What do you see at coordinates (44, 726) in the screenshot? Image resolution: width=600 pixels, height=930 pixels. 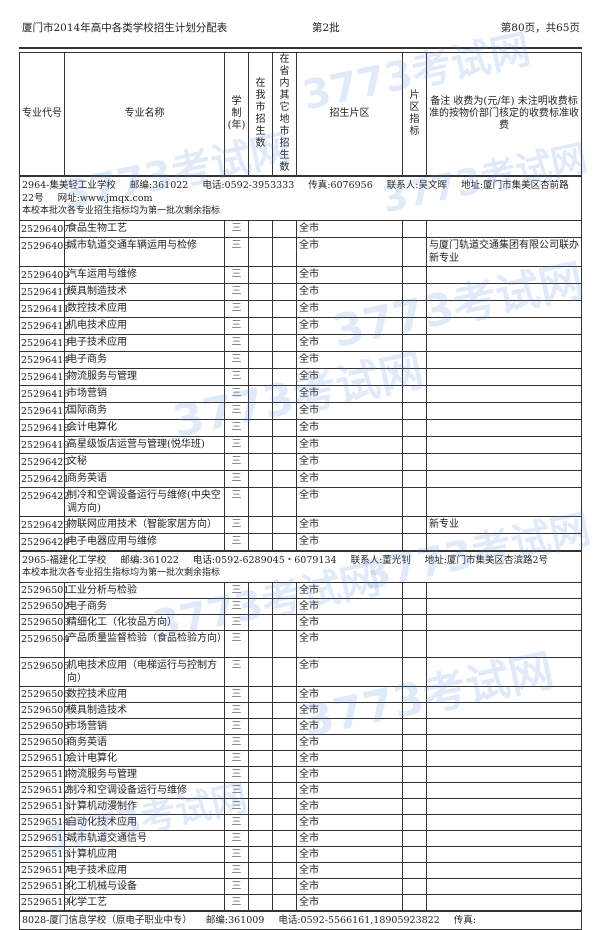 I see `major-code: 25296508` at bounding box center [44, 726].